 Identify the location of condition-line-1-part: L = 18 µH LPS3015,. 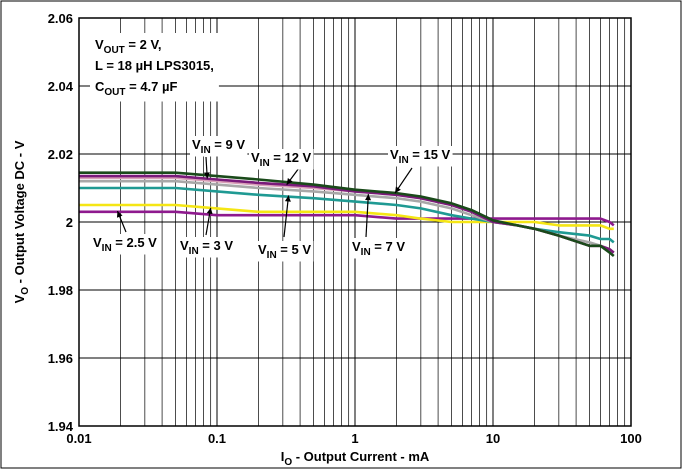
(154, 65).